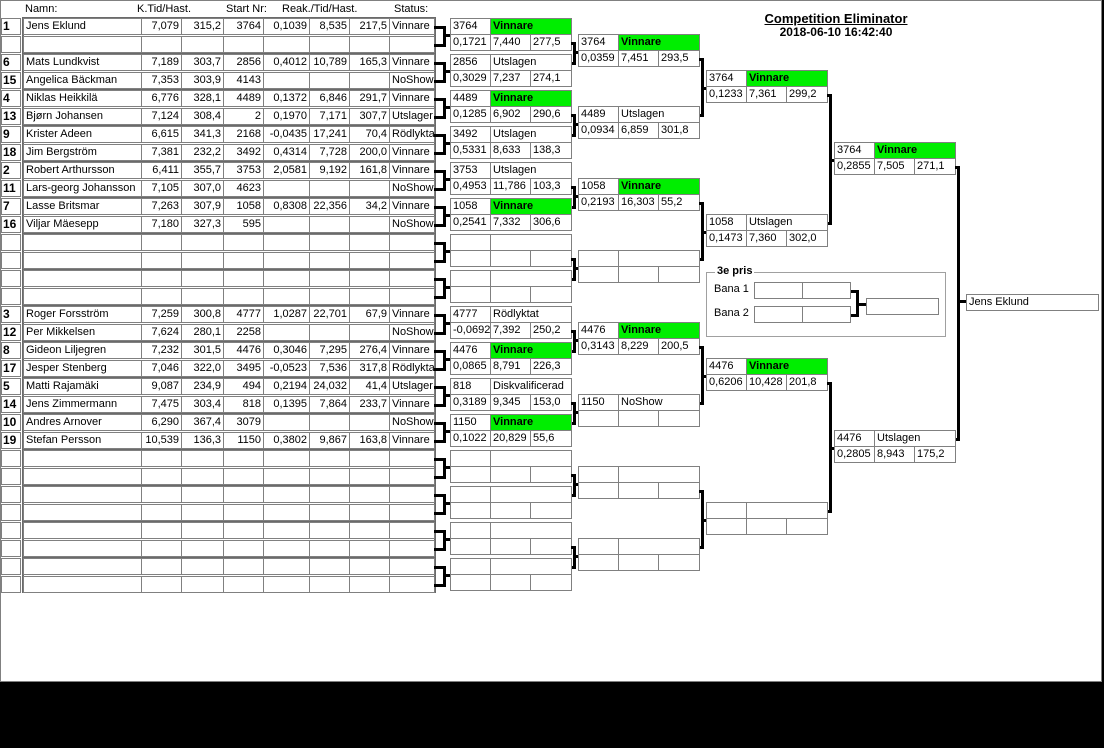 This screenshot has width=1104, height=748. Describe the element at coordinates (369, 314) in the screenshot. I see `entry-hast2: 67,9` at that location.